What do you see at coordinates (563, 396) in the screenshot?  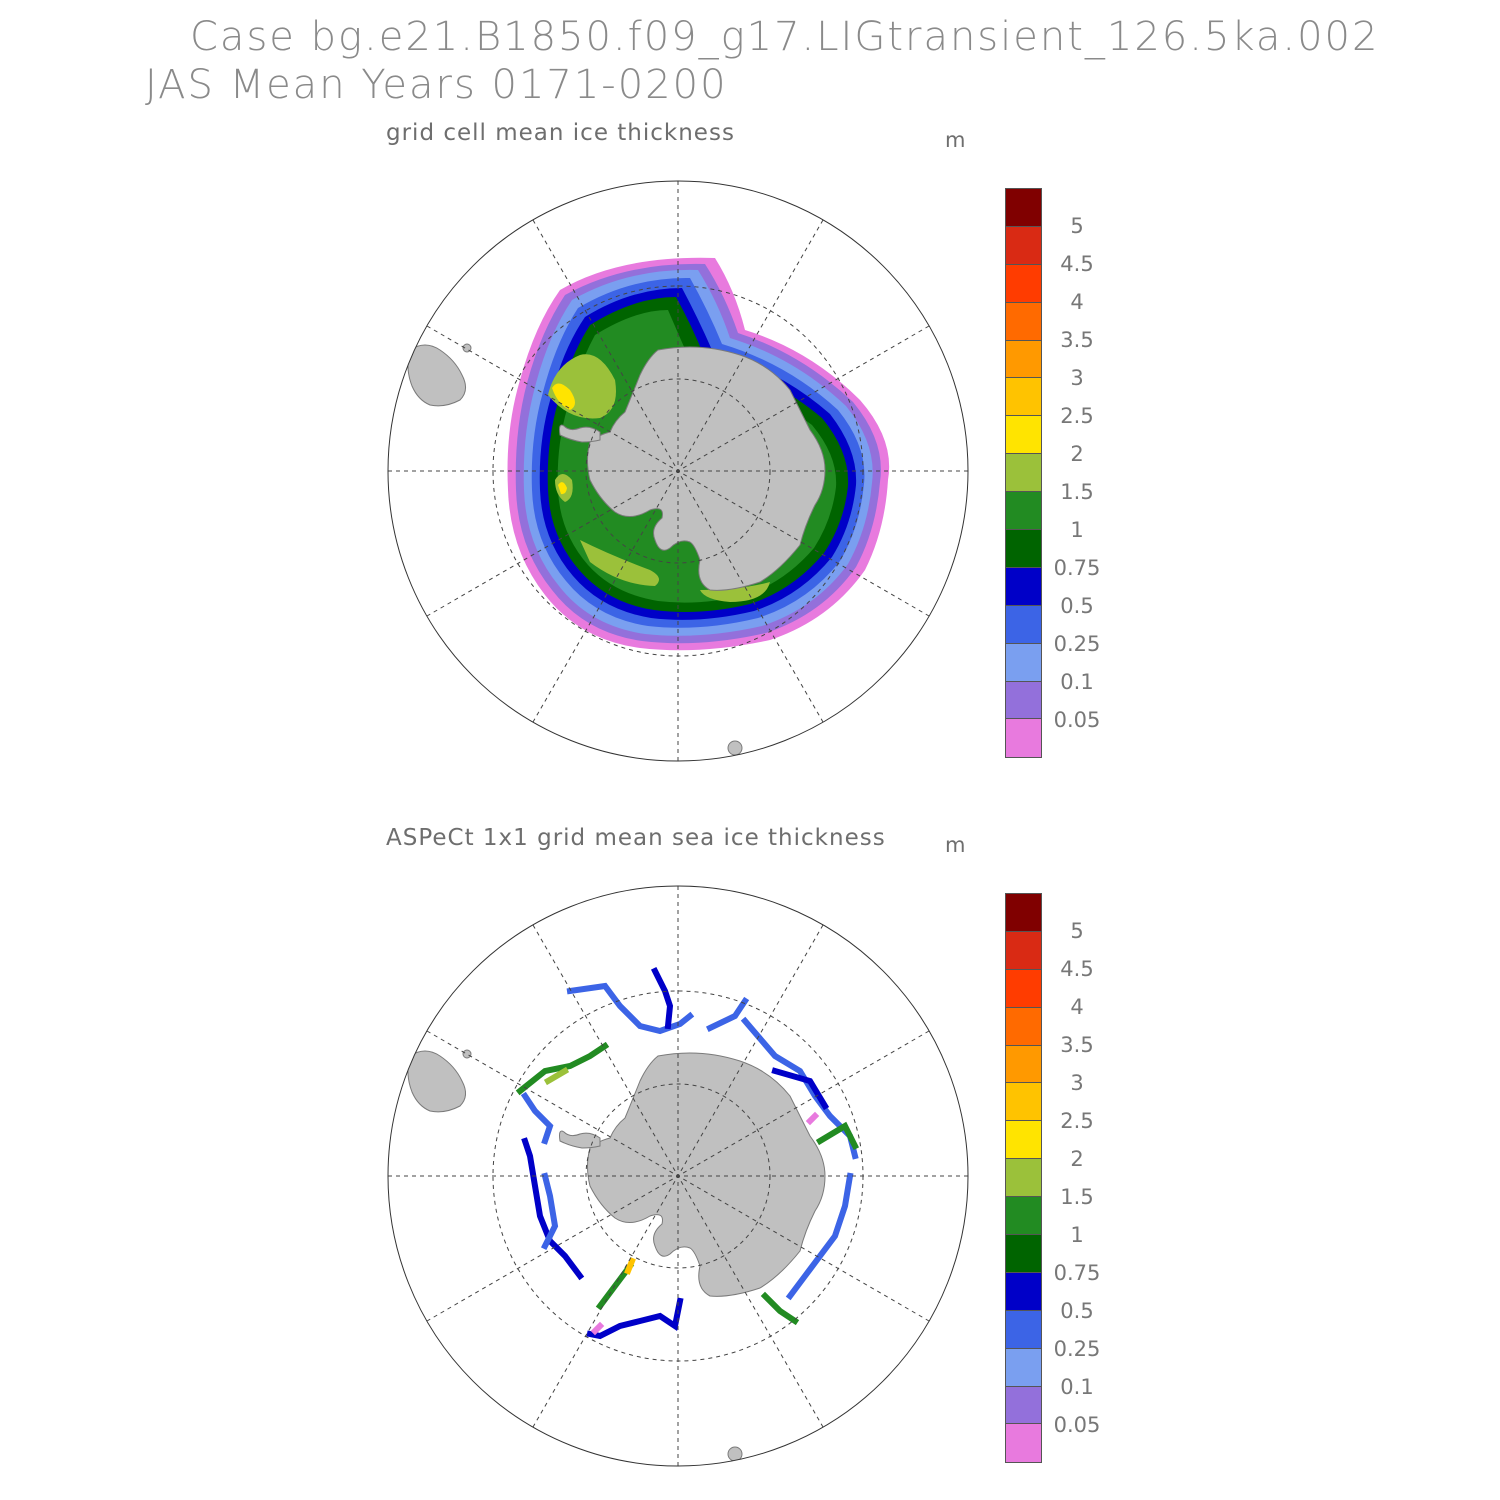 I see `ice-band-2.5-weddell` at bounding box center [563, 396].